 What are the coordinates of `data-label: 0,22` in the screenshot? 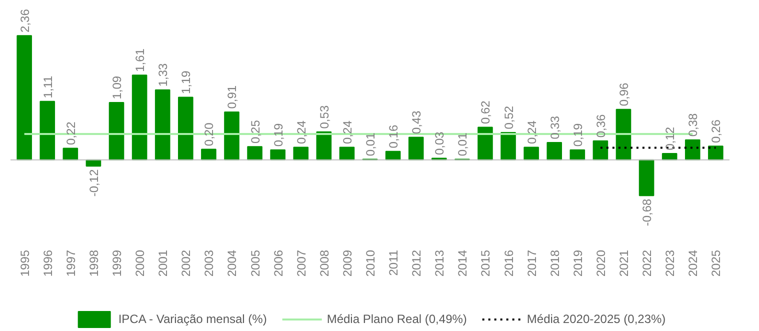 It's located at (71, 133).